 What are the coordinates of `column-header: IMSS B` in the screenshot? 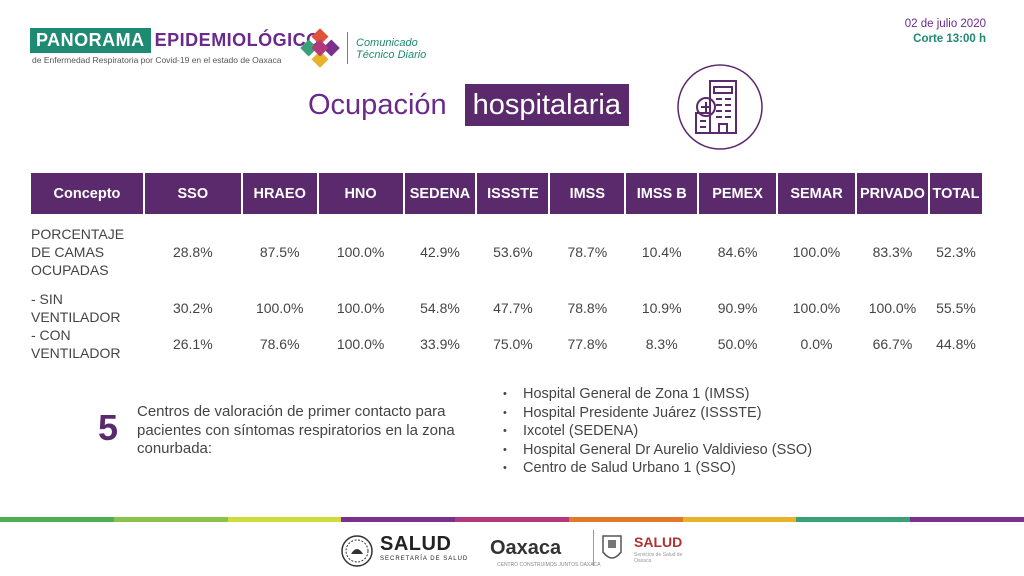 It's located at (662, 193).